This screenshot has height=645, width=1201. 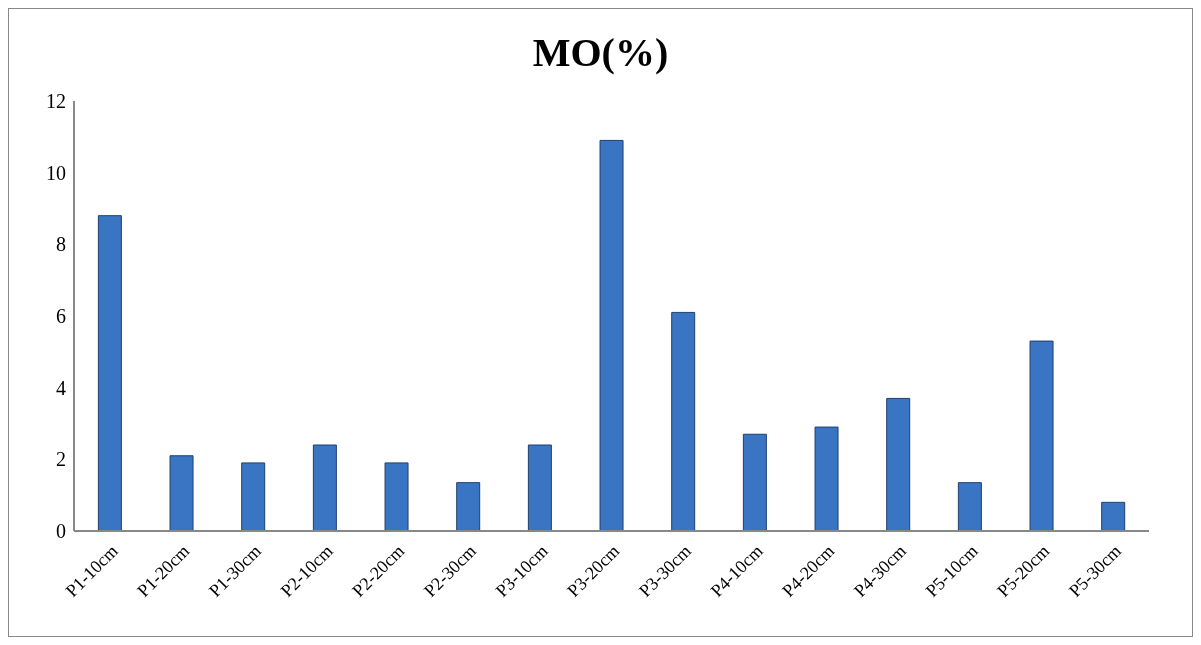 What do you see at coordinates (56, 172) in the screenshot?
I see `y-tick-label: 10` at bounding box center [56, 172].